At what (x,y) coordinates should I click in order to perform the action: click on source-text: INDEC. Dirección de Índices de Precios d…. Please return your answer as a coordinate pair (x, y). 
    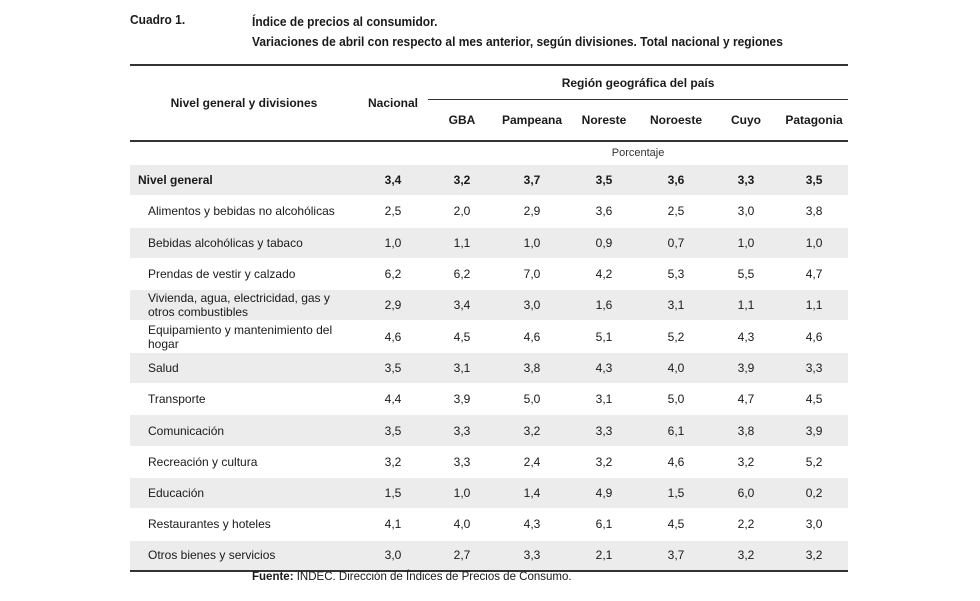
    Looking at the image, I should click on (434, 577).